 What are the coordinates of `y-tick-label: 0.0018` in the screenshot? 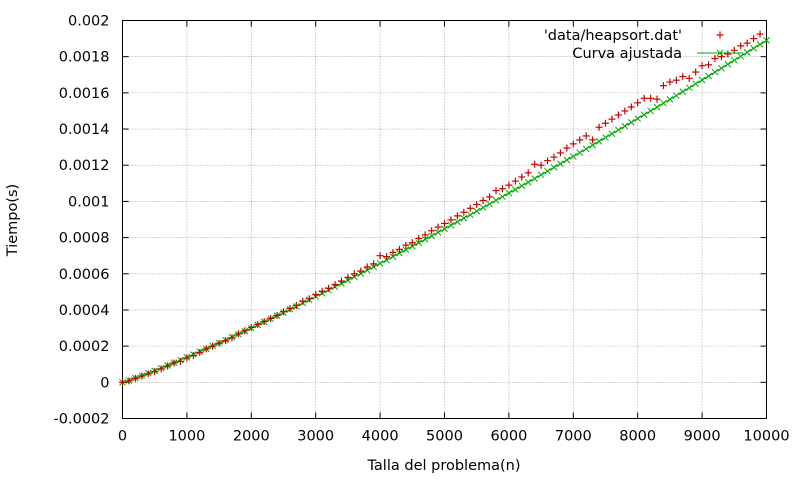 It's located at (84, 58).